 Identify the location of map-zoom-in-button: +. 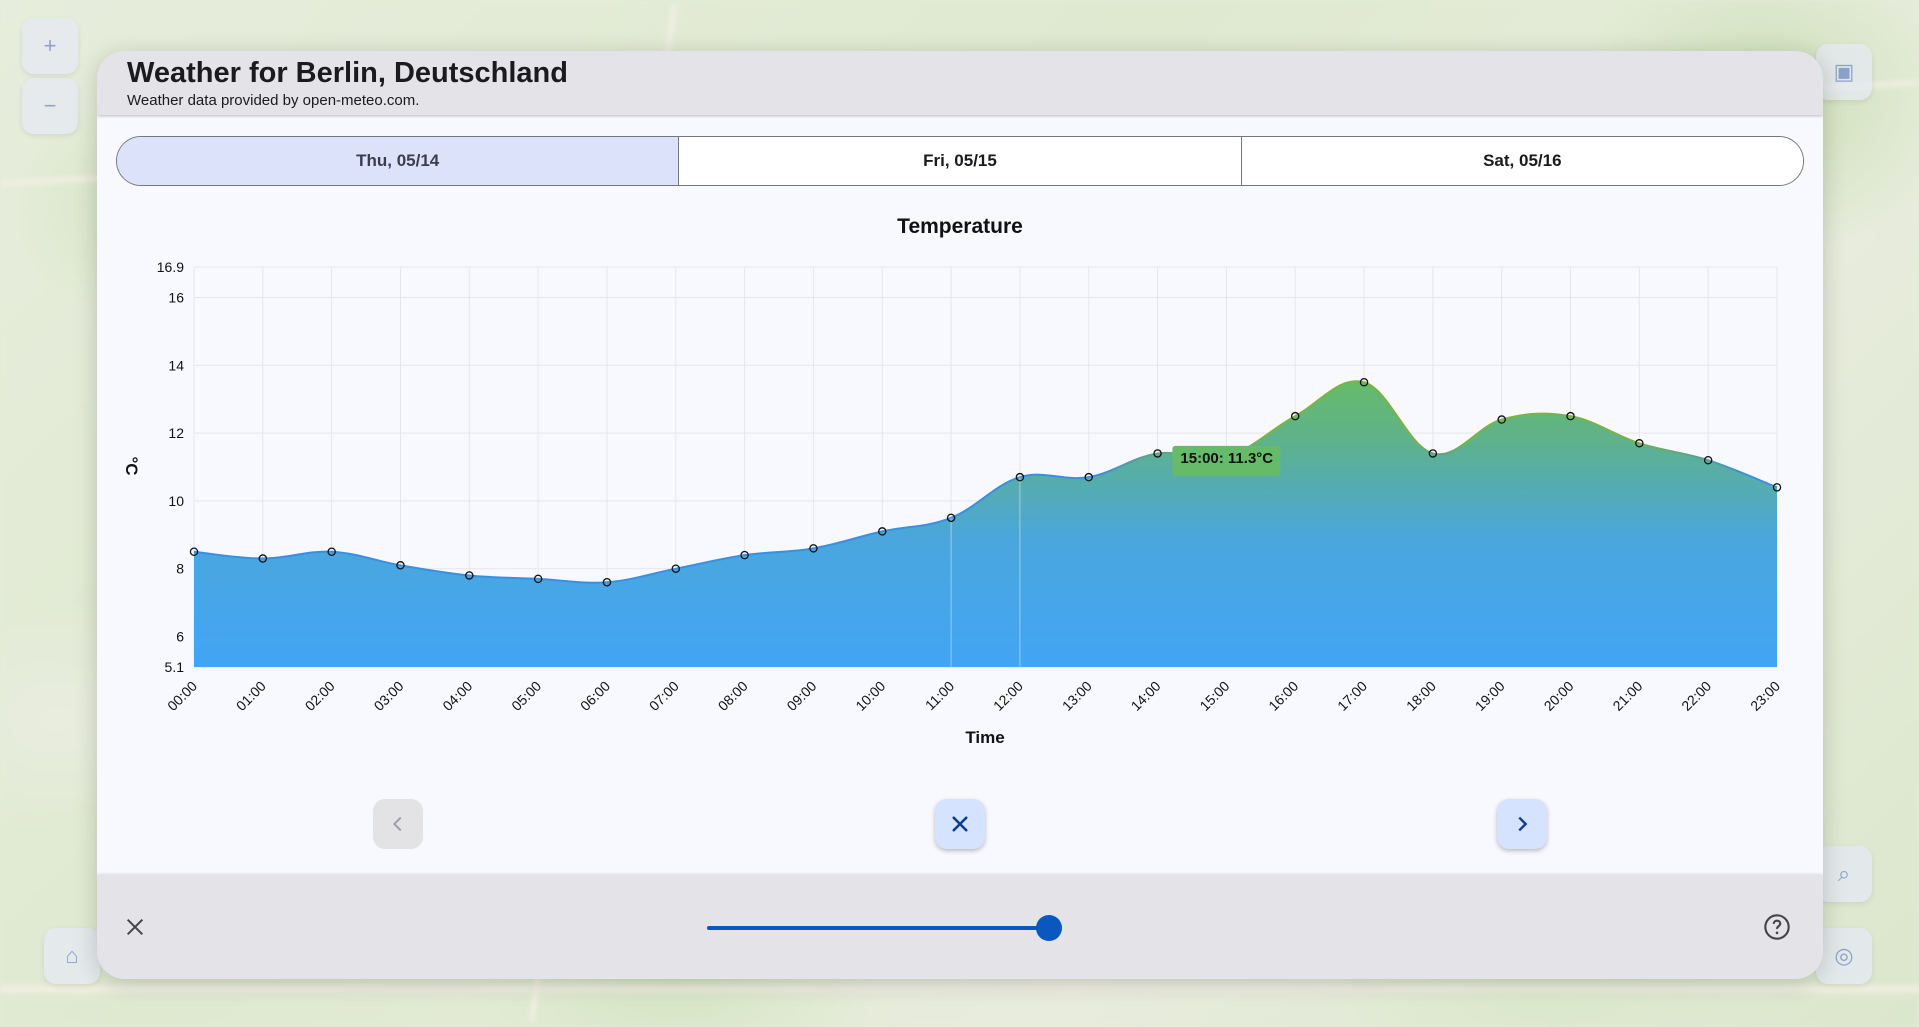
(50, 46).